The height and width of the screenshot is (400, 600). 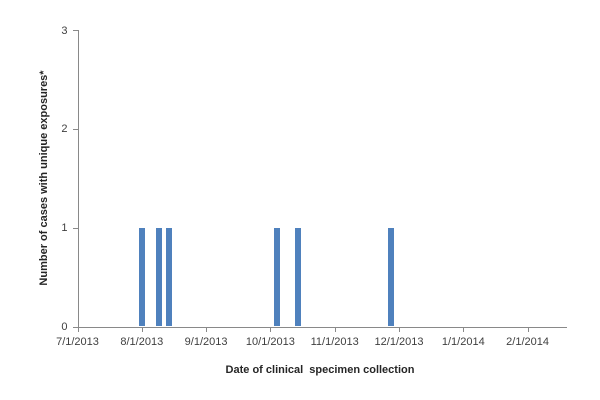 What do you see at coordinates (64, 327) in the screenshot?
I see `y-tick-label: 0` at bounding box center [64, 327].